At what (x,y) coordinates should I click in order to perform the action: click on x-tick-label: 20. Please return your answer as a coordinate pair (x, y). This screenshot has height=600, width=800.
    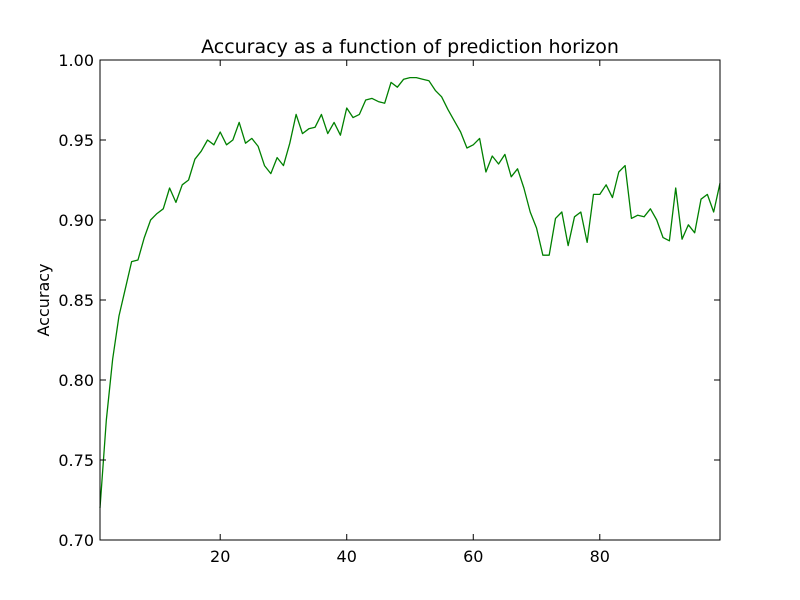
    Looking at the image, I should click on (220, 556).